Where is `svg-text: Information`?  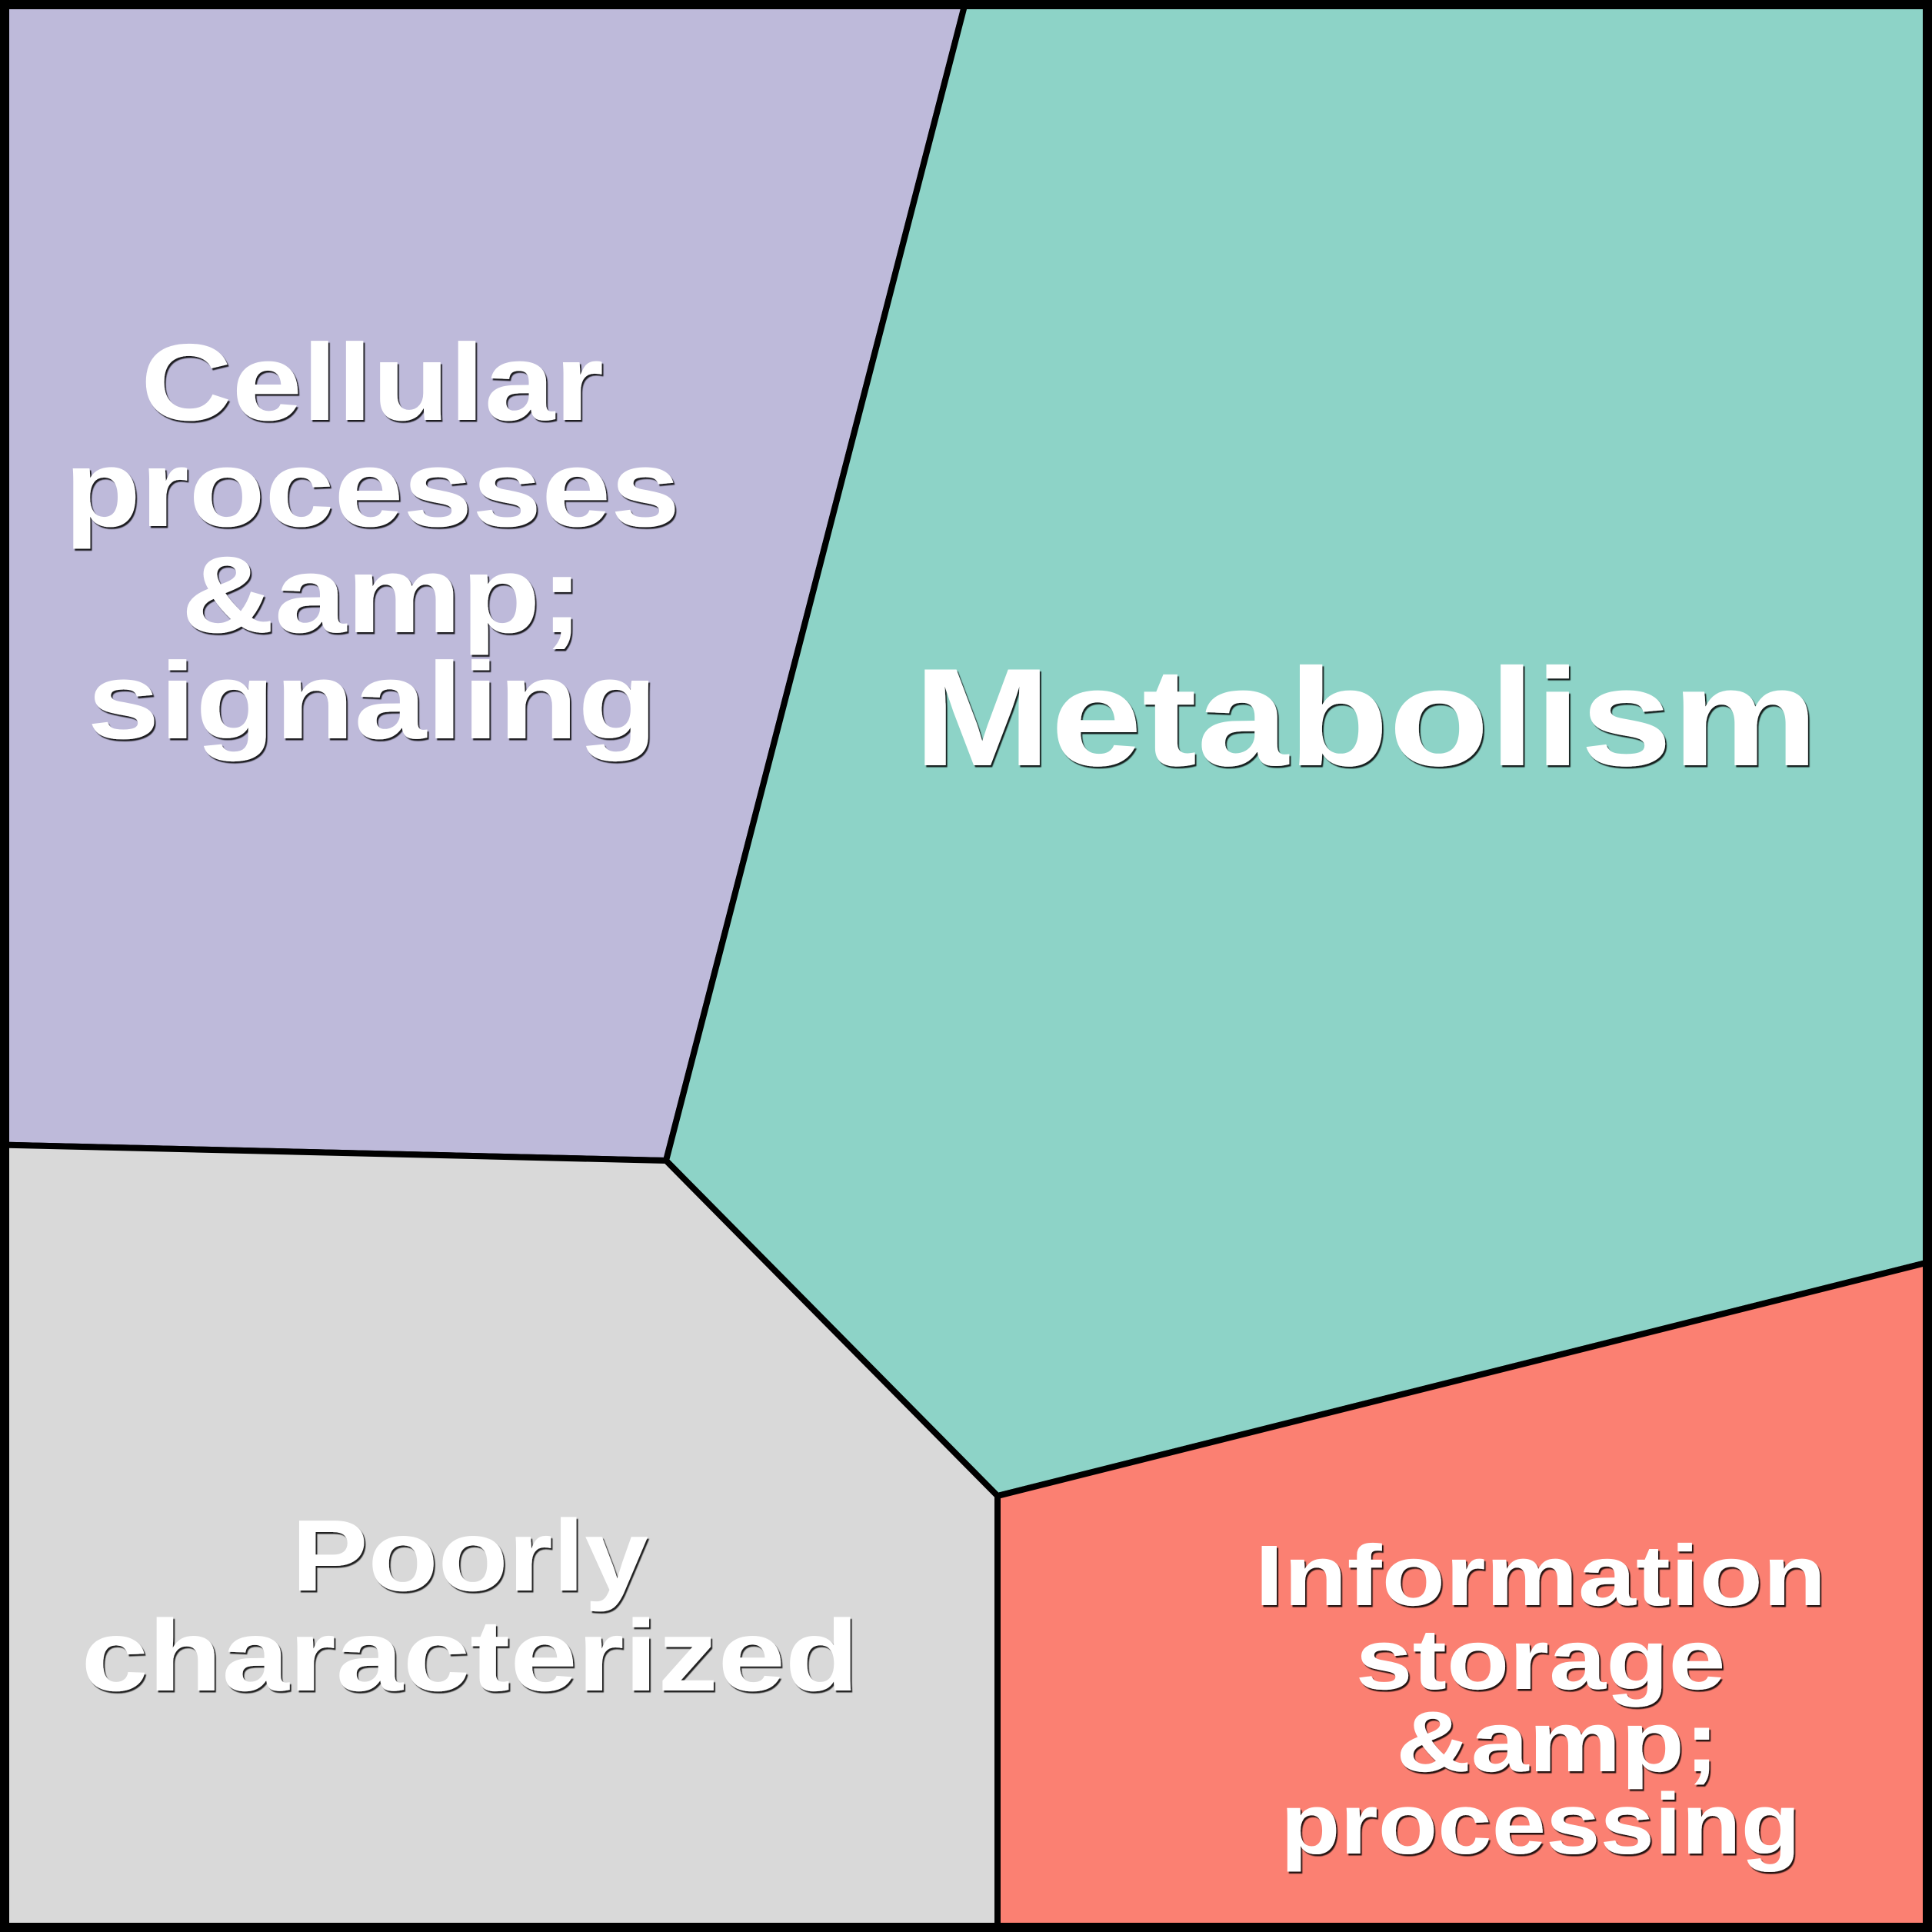
svg-text: Information is located at coordinates (1541, 1575).